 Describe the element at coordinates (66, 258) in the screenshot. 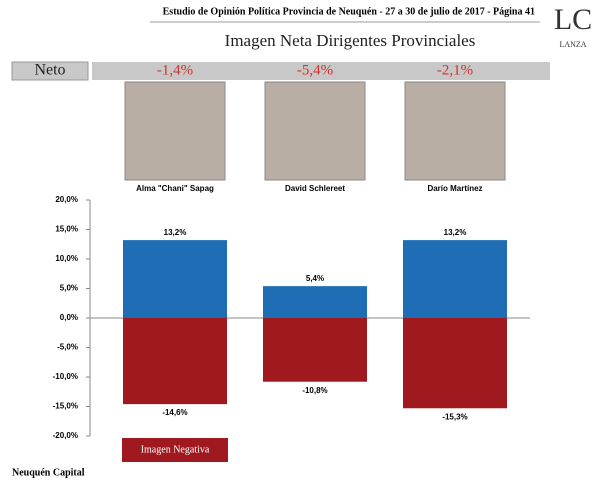

I see `y-tick-label: 10,0%` at that location.